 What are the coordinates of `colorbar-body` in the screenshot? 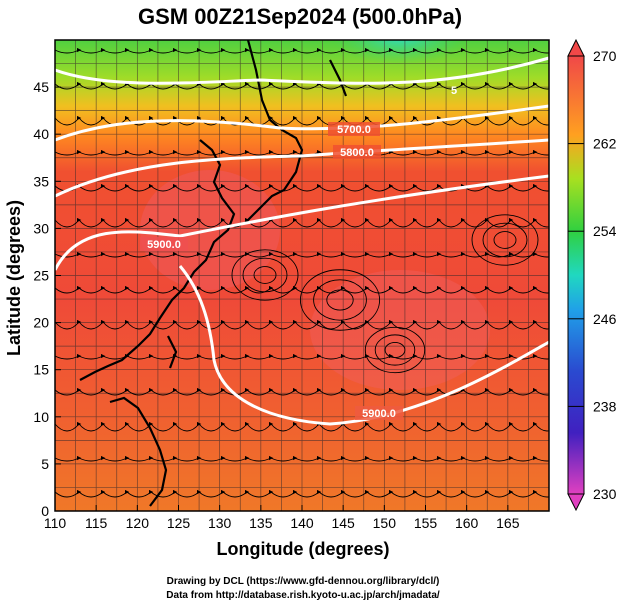 It's located at (576, 275).